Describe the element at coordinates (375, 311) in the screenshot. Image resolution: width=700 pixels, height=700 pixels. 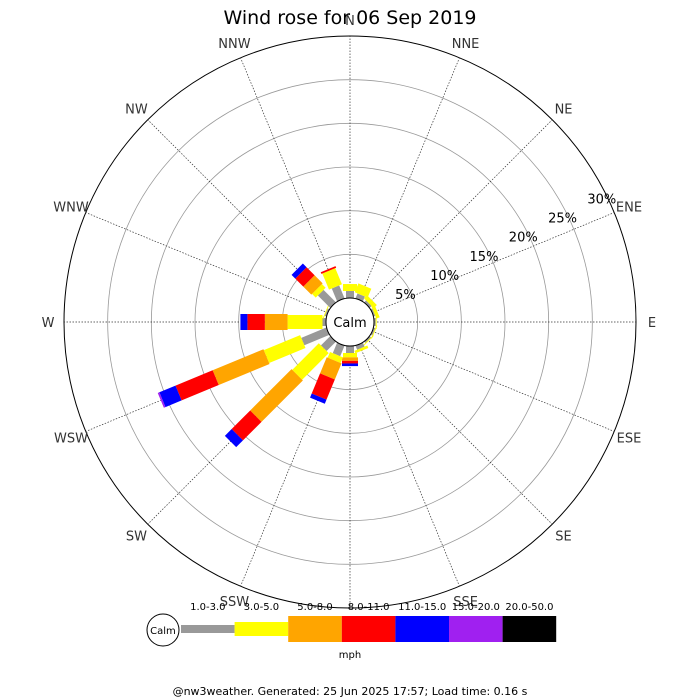
I see `bar-segment-ene` at that location.